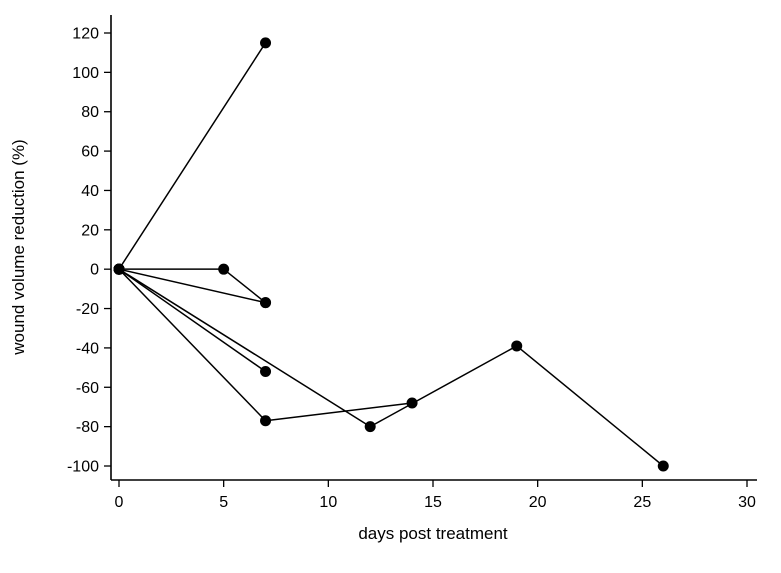 This screenshot has width=781, height=573. Describe the element at coordinates (85, 73) in the screenshot. I see `y-tick-label: 100` at that location.